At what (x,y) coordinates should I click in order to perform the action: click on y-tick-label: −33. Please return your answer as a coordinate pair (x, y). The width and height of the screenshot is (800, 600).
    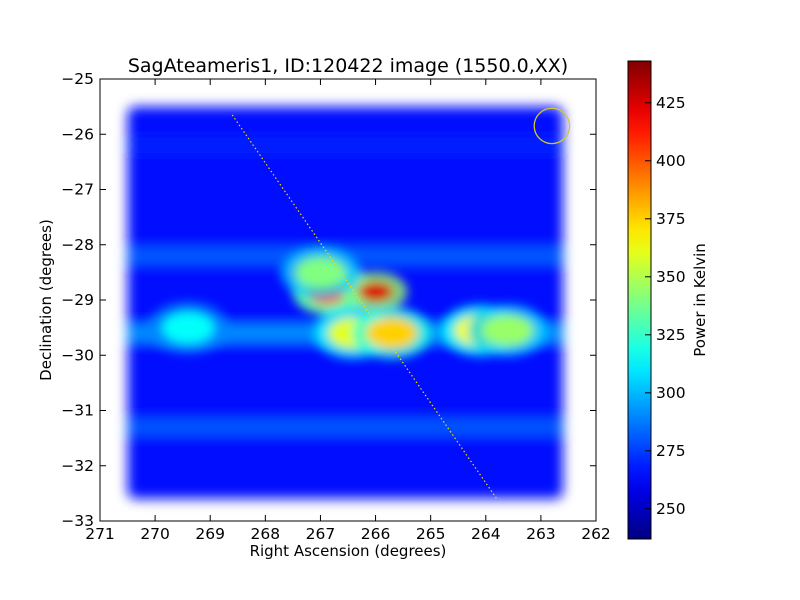
    Looking at the image, I should click on (77, 521).